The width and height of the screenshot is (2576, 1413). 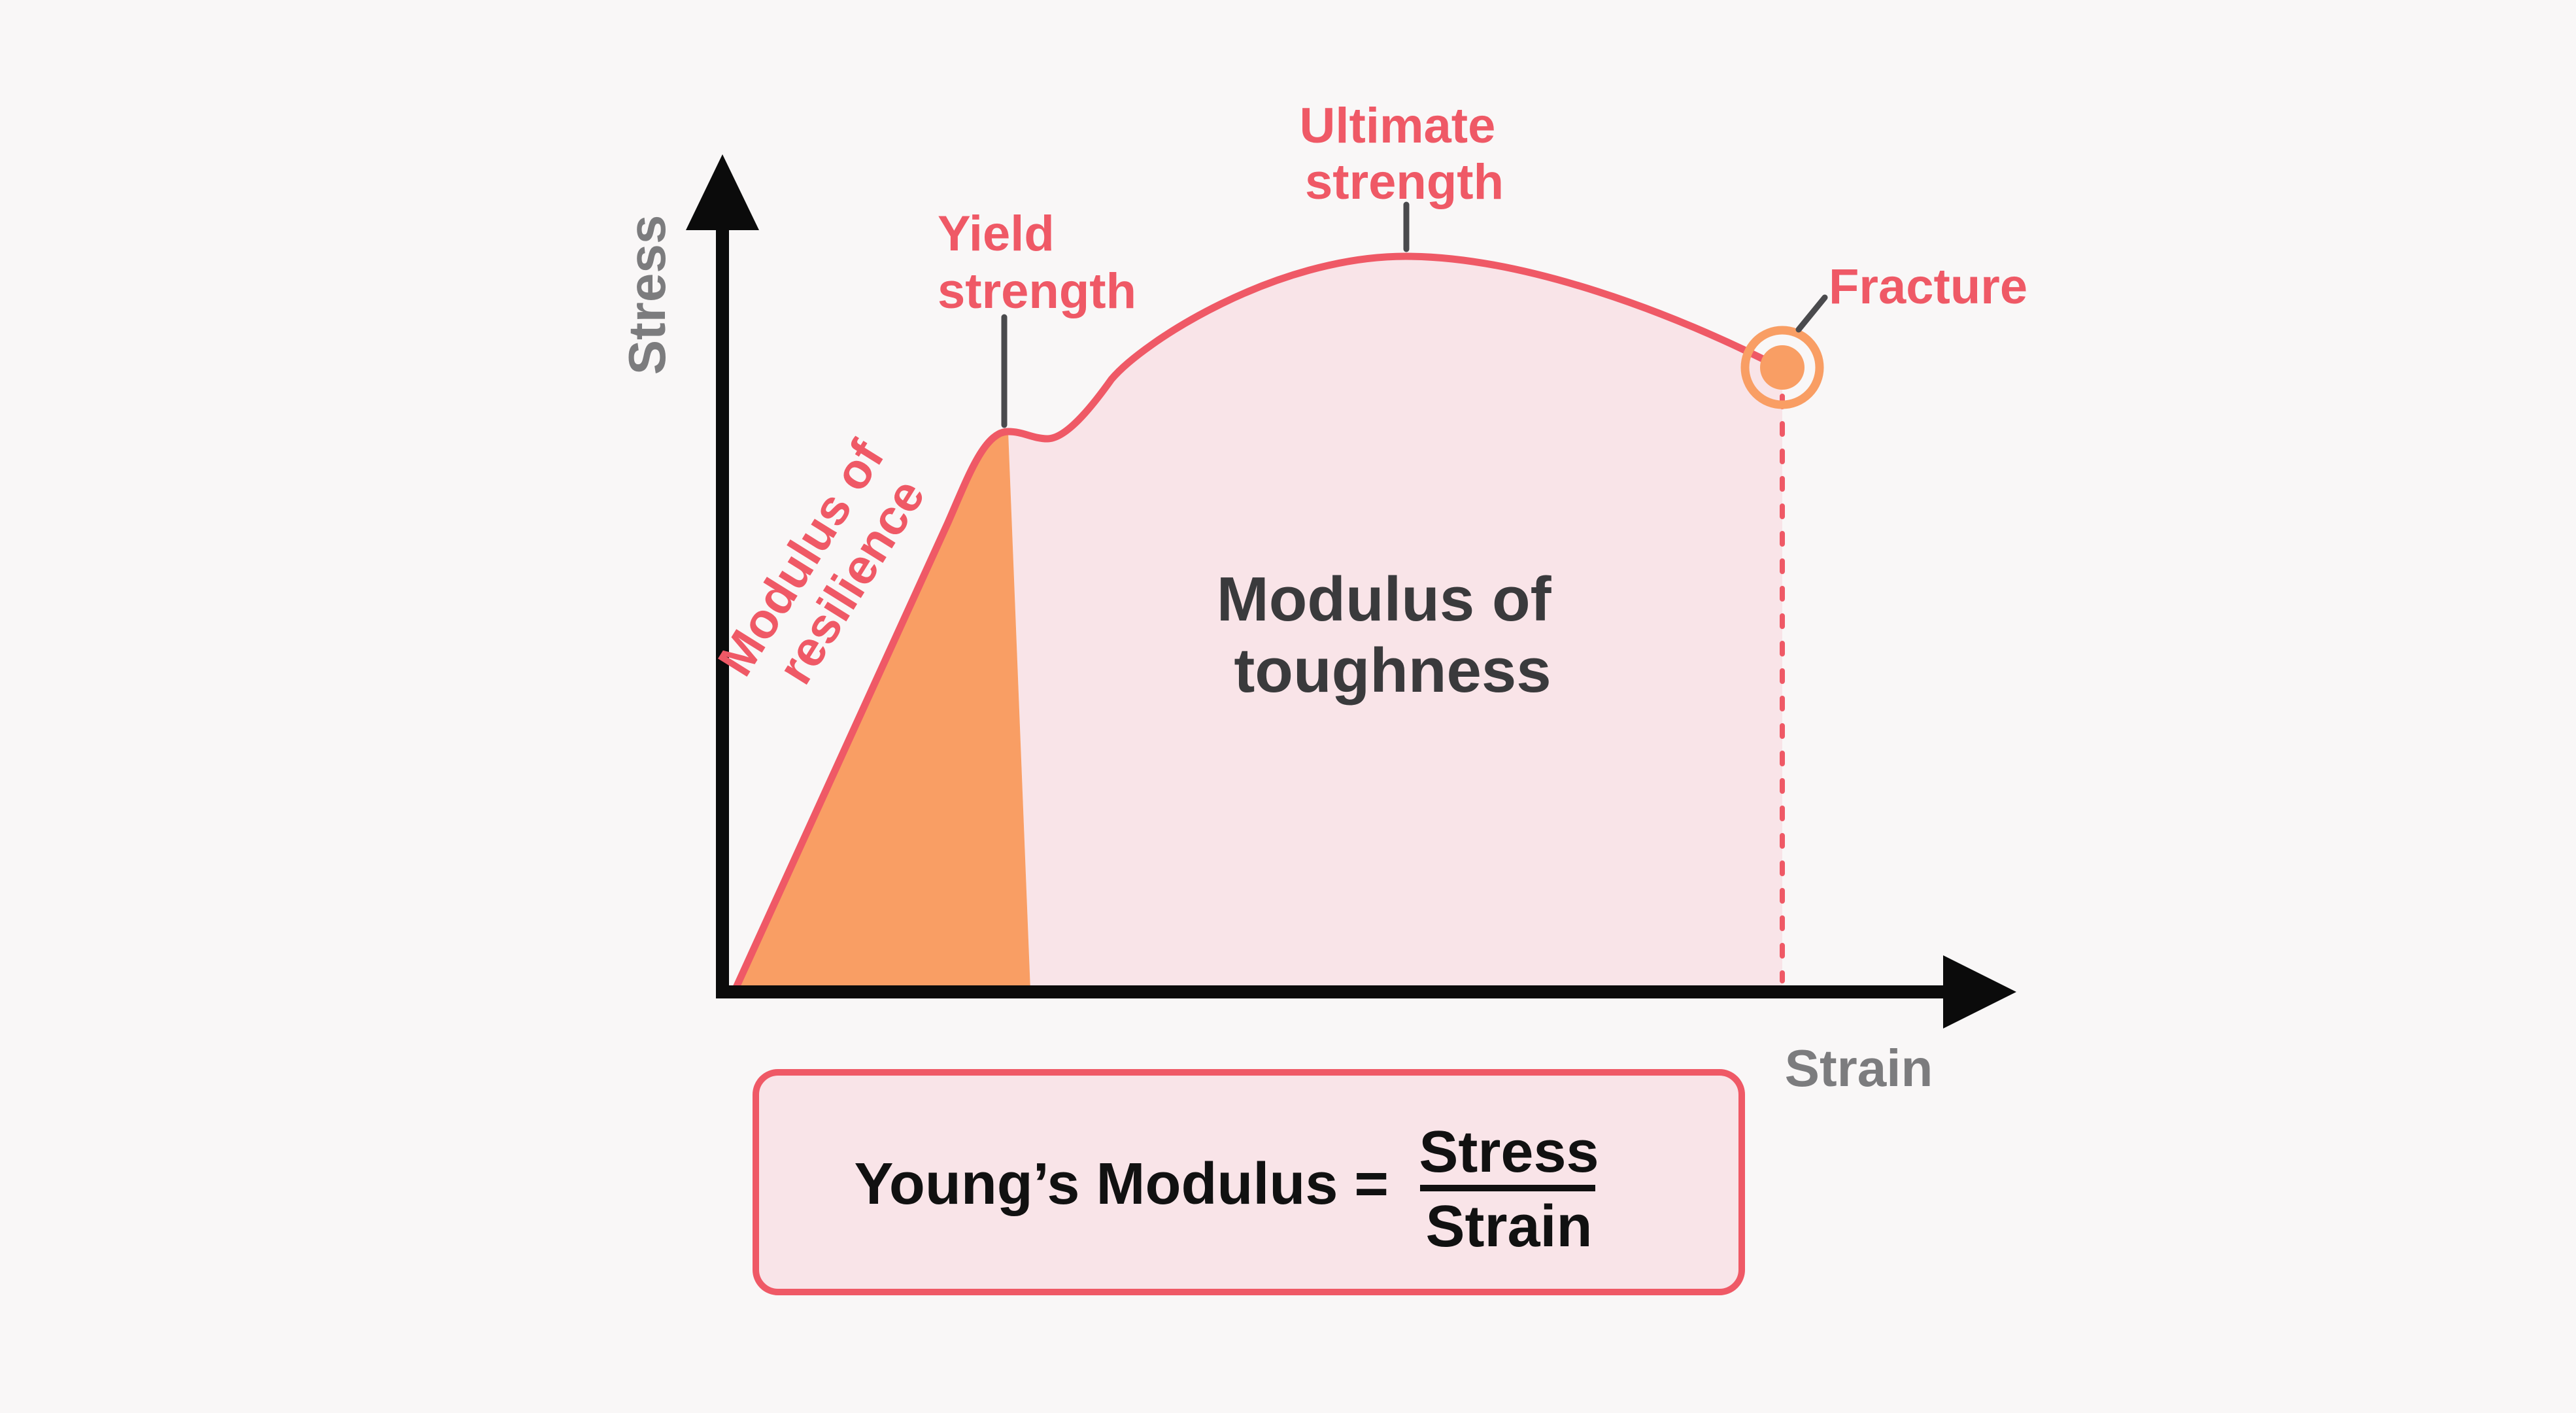 What do you see at coordinates (996, 234) in the screenshot?
I see `yield-strength-label-line1: Yield` at bounding box center [996, 234].